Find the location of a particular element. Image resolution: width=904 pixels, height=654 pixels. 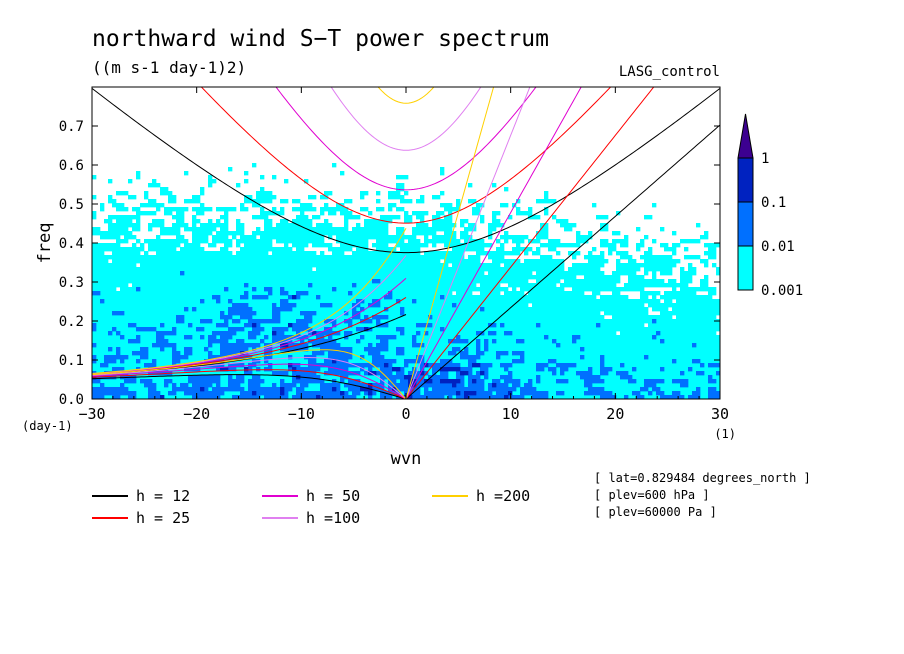

run-label: LASG_control is located at coordinates (669, 72).